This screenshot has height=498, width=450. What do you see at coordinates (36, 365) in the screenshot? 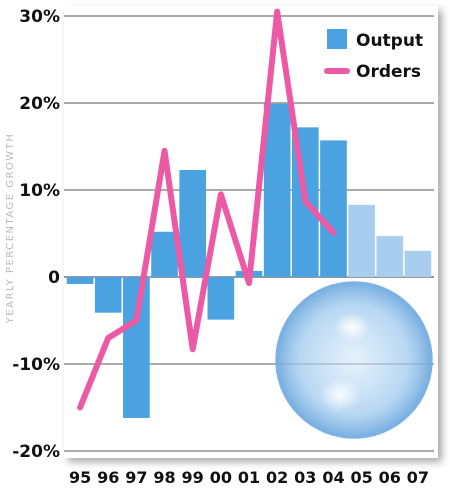
I see `y-tick-label: -10%` at bounding box center [36, 365].